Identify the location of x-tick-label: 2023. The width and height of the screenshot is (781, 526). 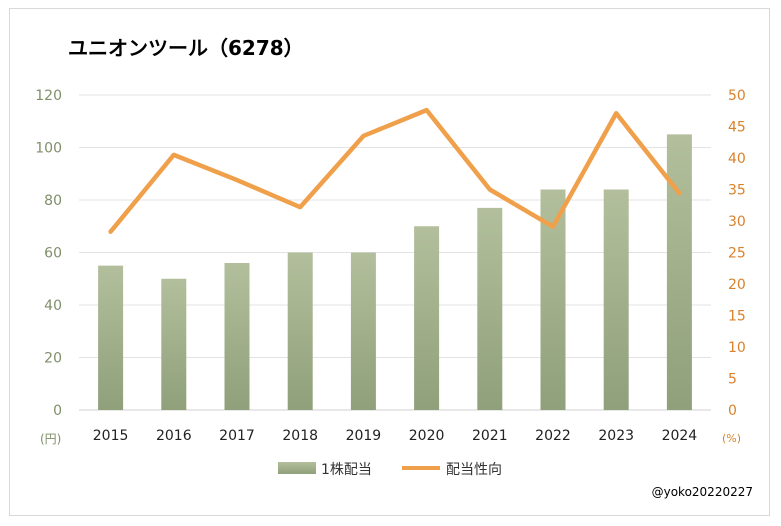
(616, 436).